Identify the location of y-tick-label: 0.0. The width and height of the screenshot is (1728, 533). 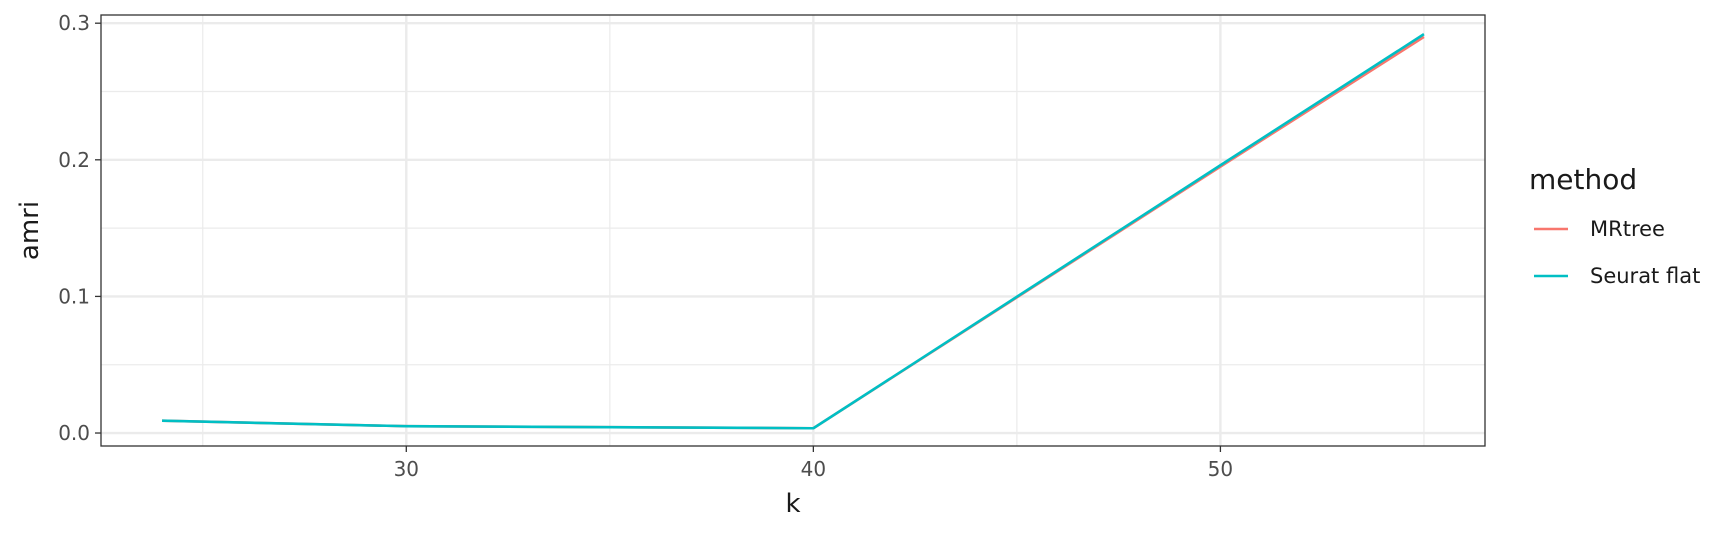
(74, 433).